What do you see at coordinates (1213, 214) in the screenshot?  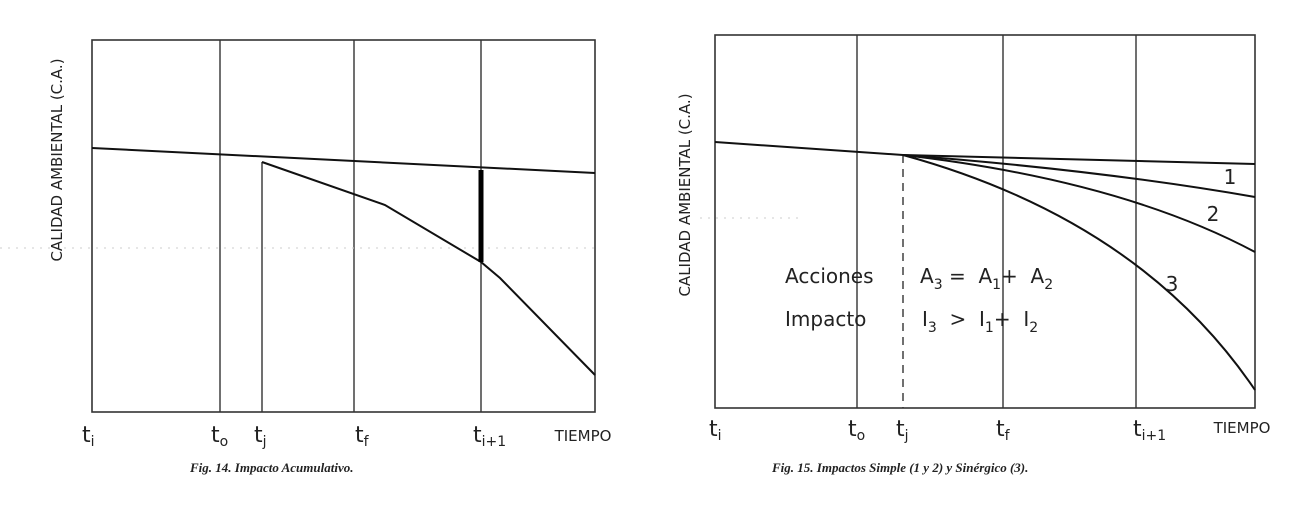 I see `curve-label: 2` at bounding box center [1213, 214].